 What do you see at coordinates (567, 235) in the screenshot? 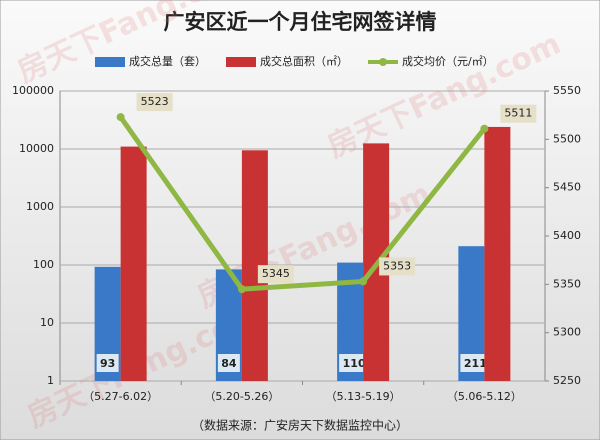
I see `y2-tick-label: 5400` at bounding box center [567, 235].